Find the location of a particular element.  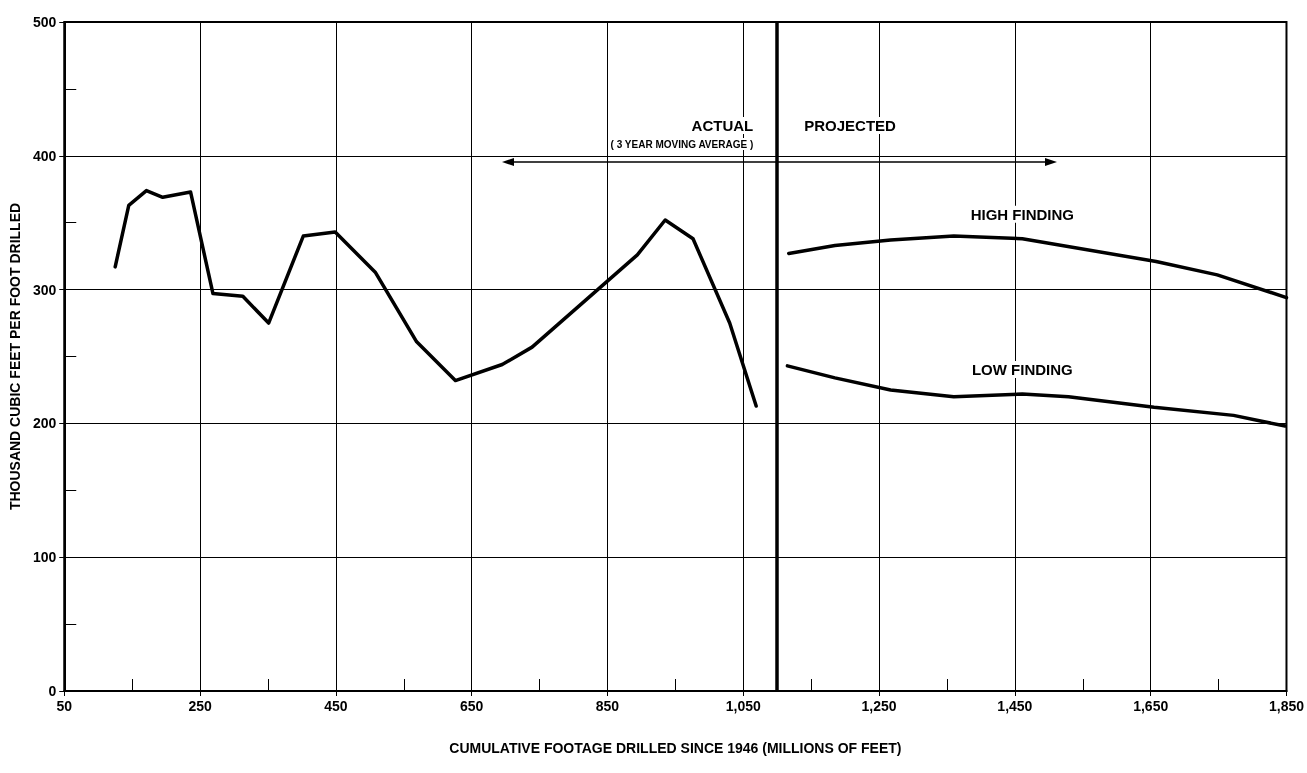

x-tick-label: 1,850 is located at coordinates (1286, 706).